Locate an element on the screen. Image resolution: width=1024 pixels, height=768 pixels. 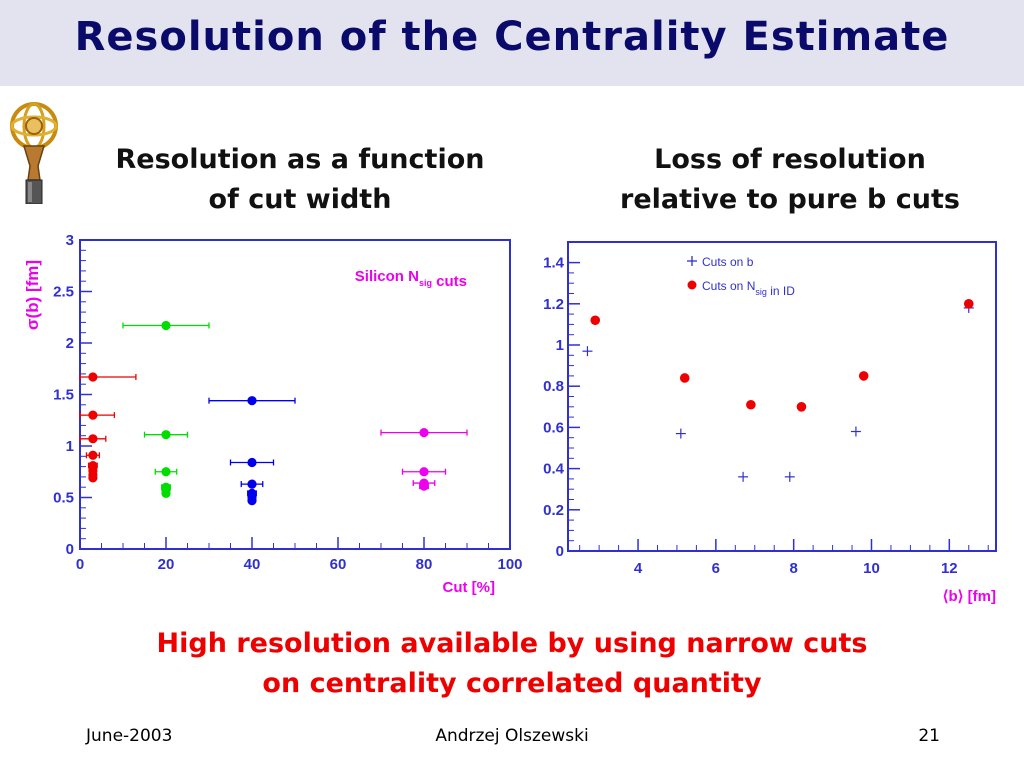
x-tick-label: 10 is located at coordinates (871, 568).